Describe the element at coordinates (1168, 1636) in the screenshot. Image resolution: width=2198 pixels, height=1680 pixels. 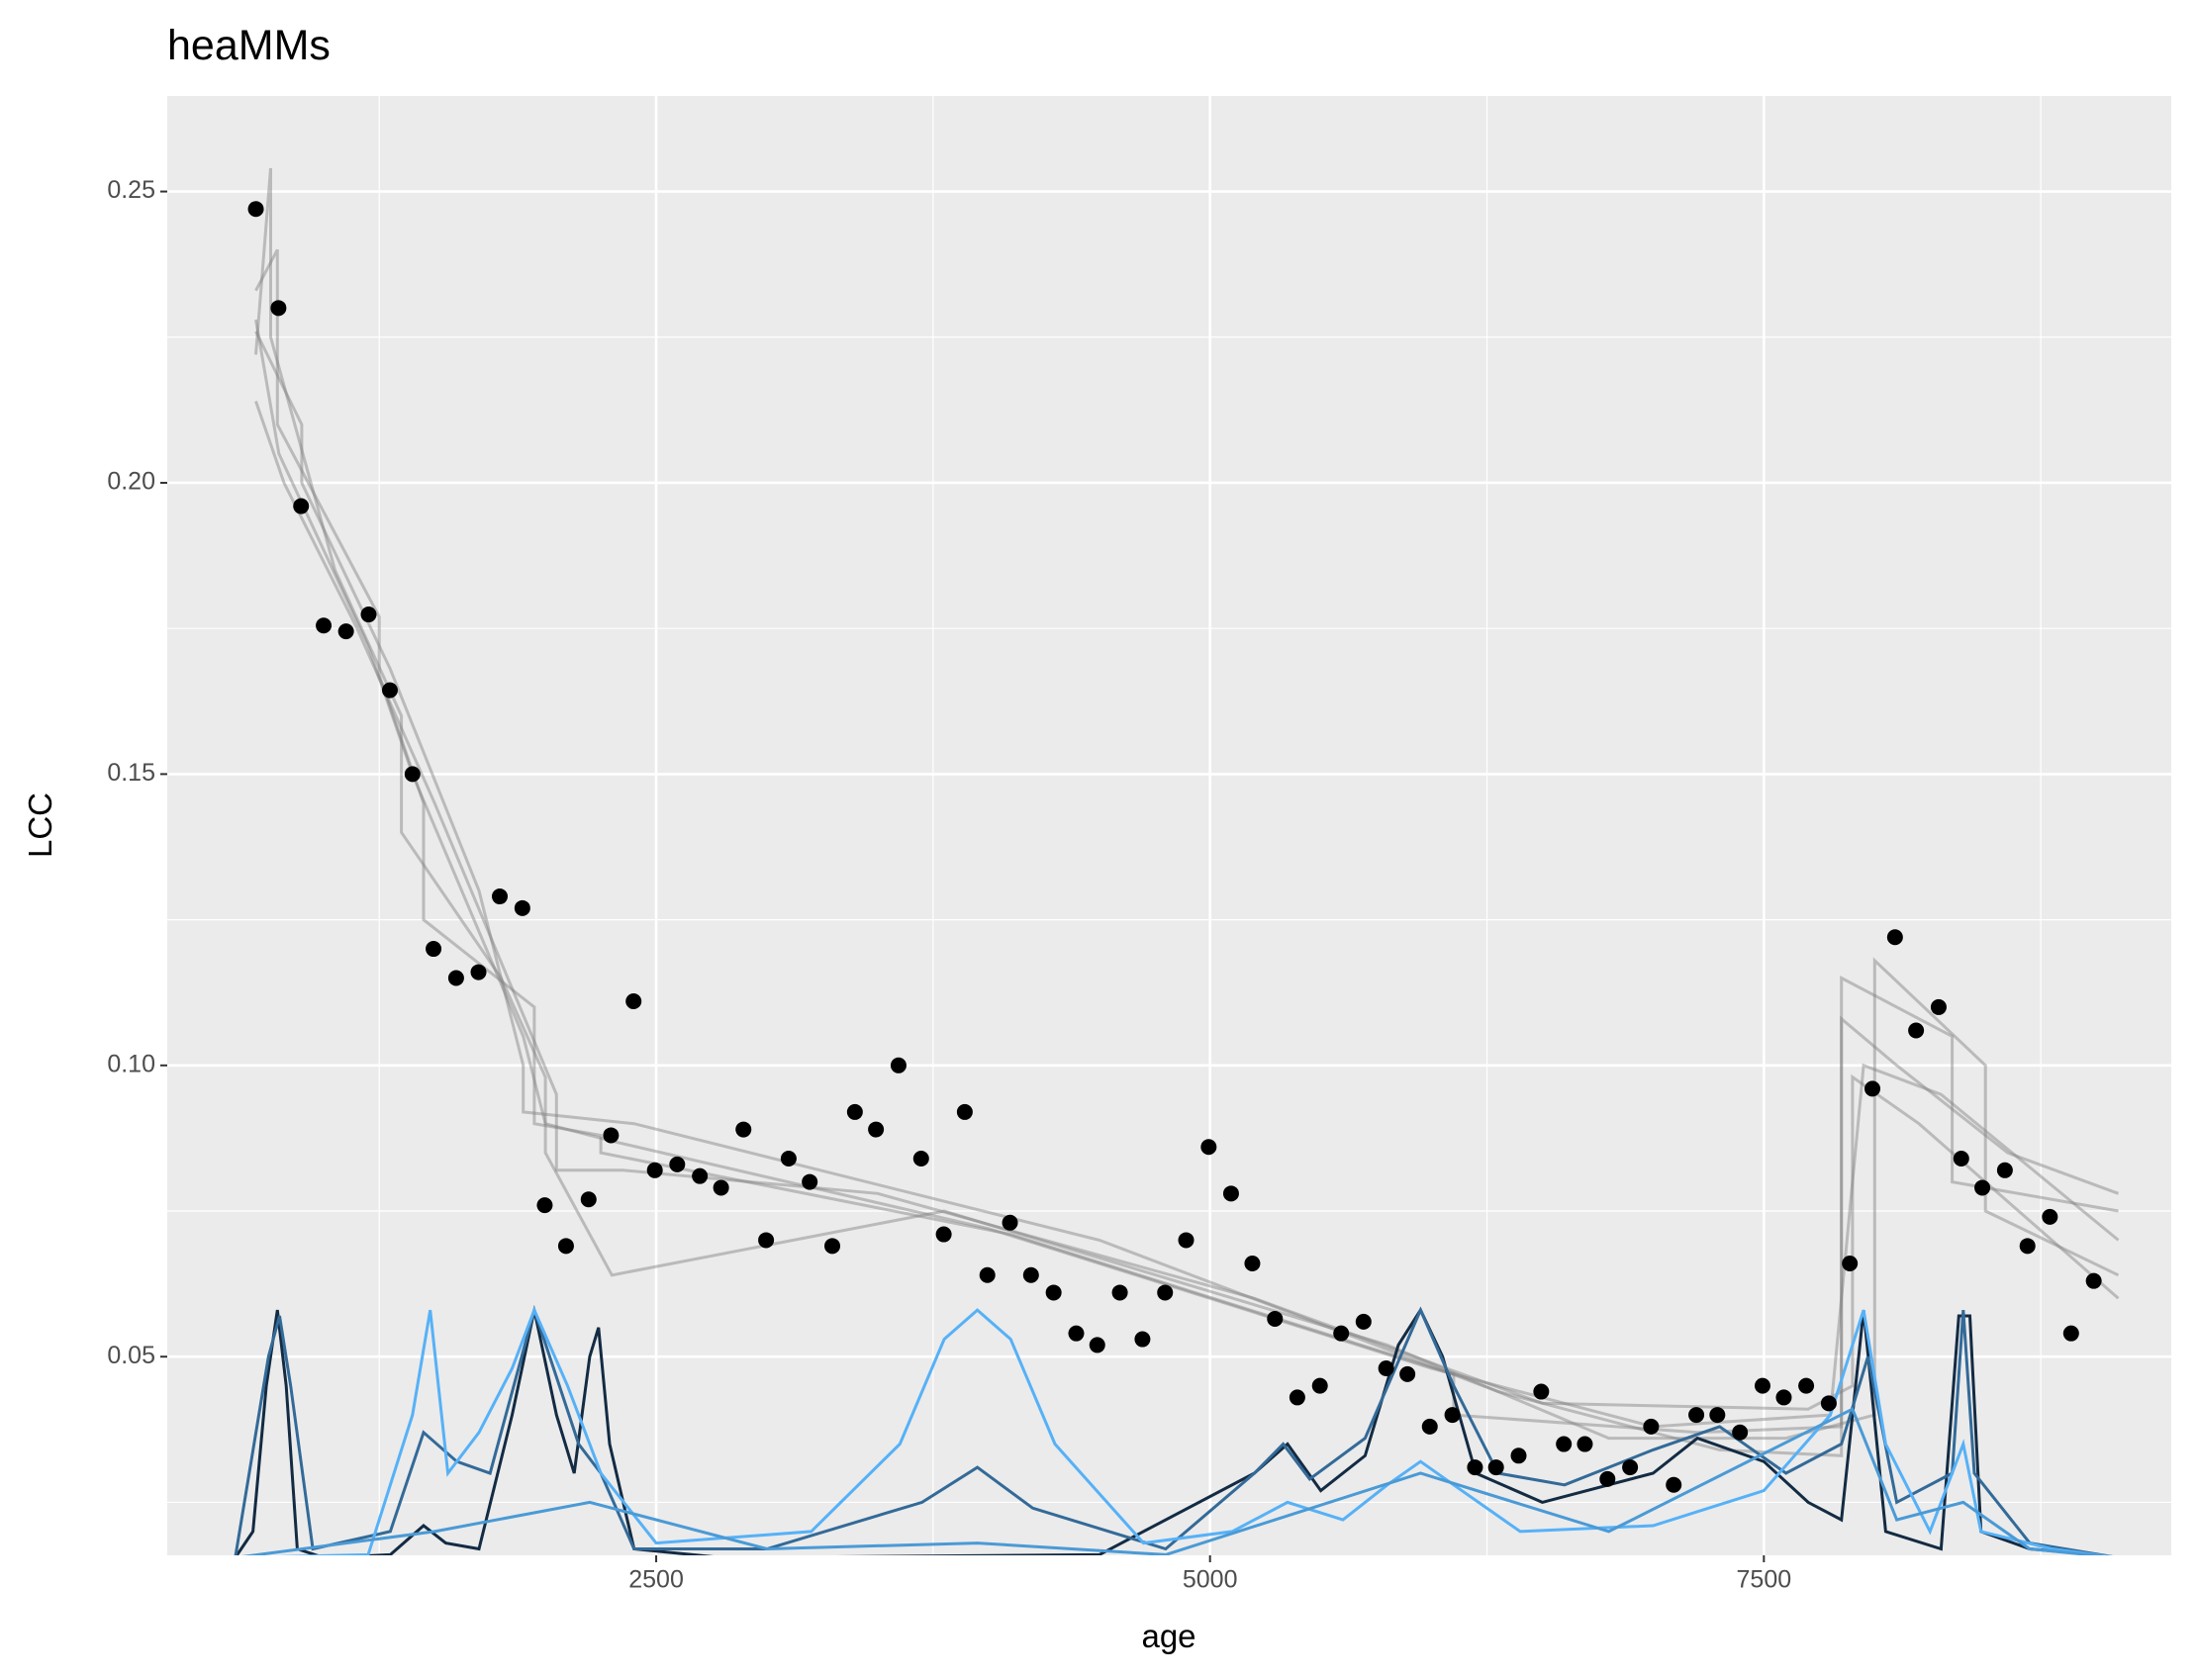
I see `x-axis-title: age` at that location.